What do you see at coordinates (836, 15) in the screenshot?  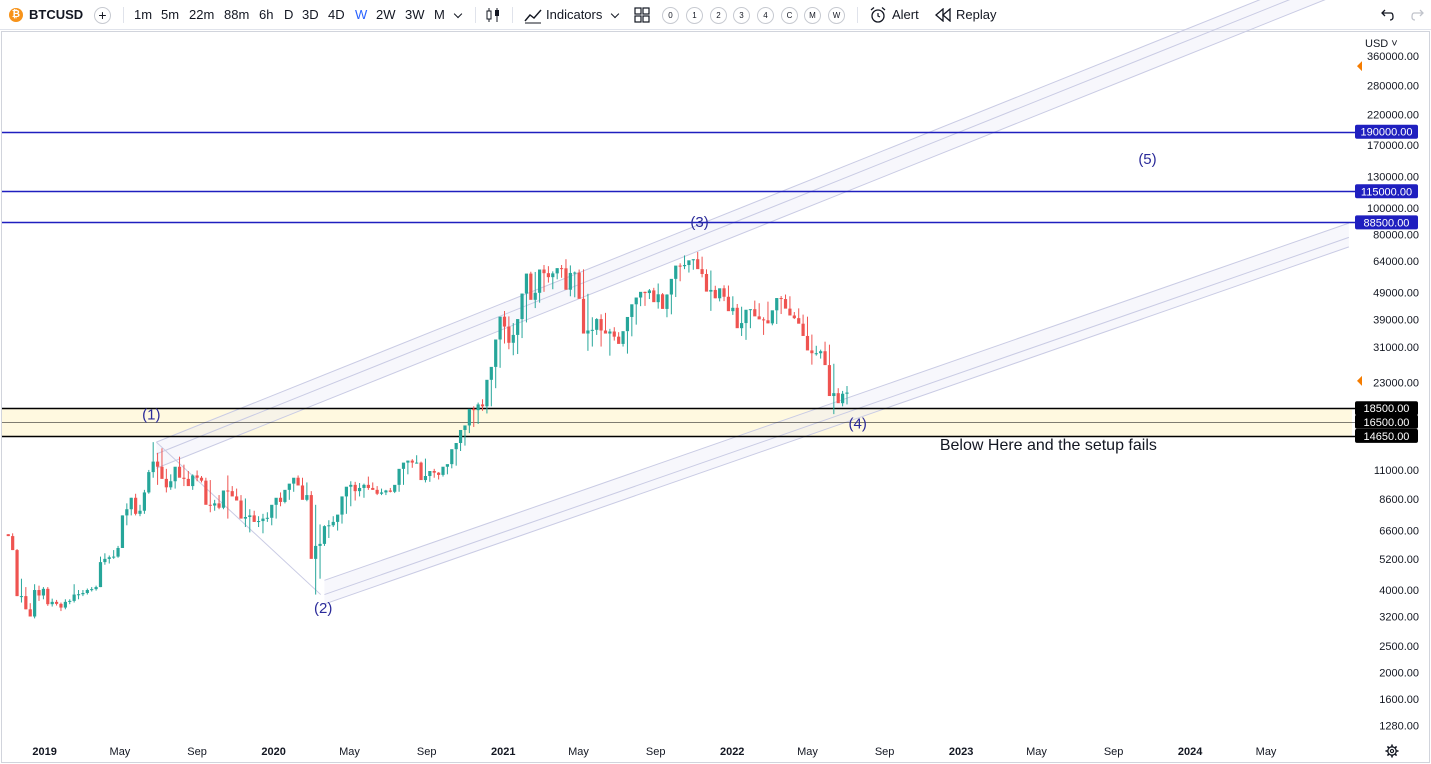 I see `layout-slot-w: W` at bounding box center [836, 15].